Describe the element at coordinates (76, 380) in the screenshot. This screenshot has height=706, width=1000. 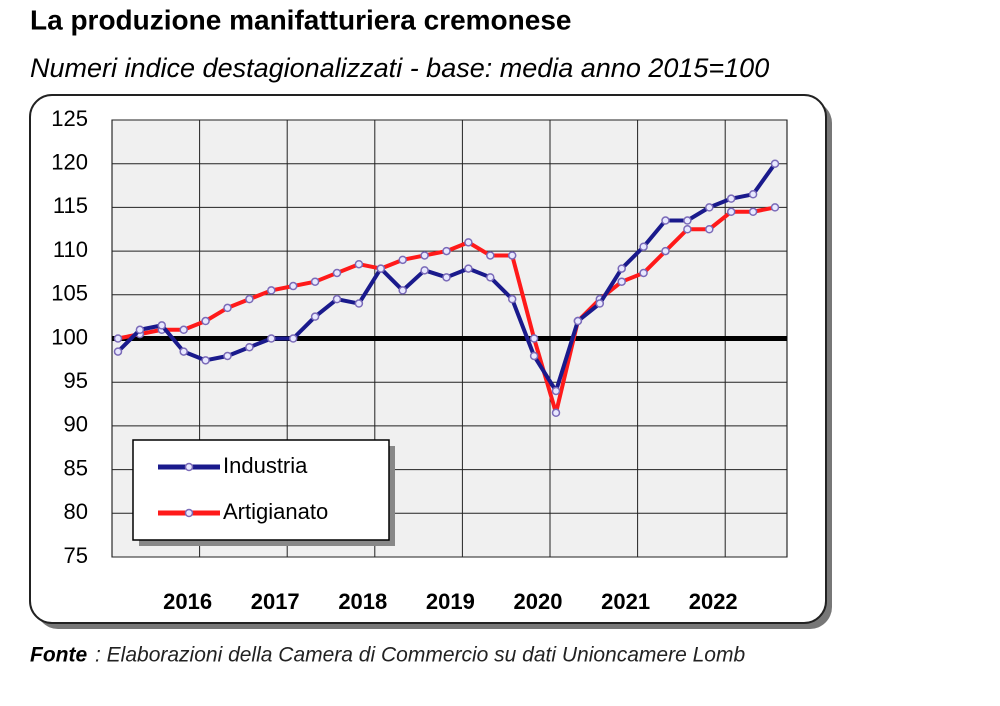
I see `y-tick-label: 95` at that location.